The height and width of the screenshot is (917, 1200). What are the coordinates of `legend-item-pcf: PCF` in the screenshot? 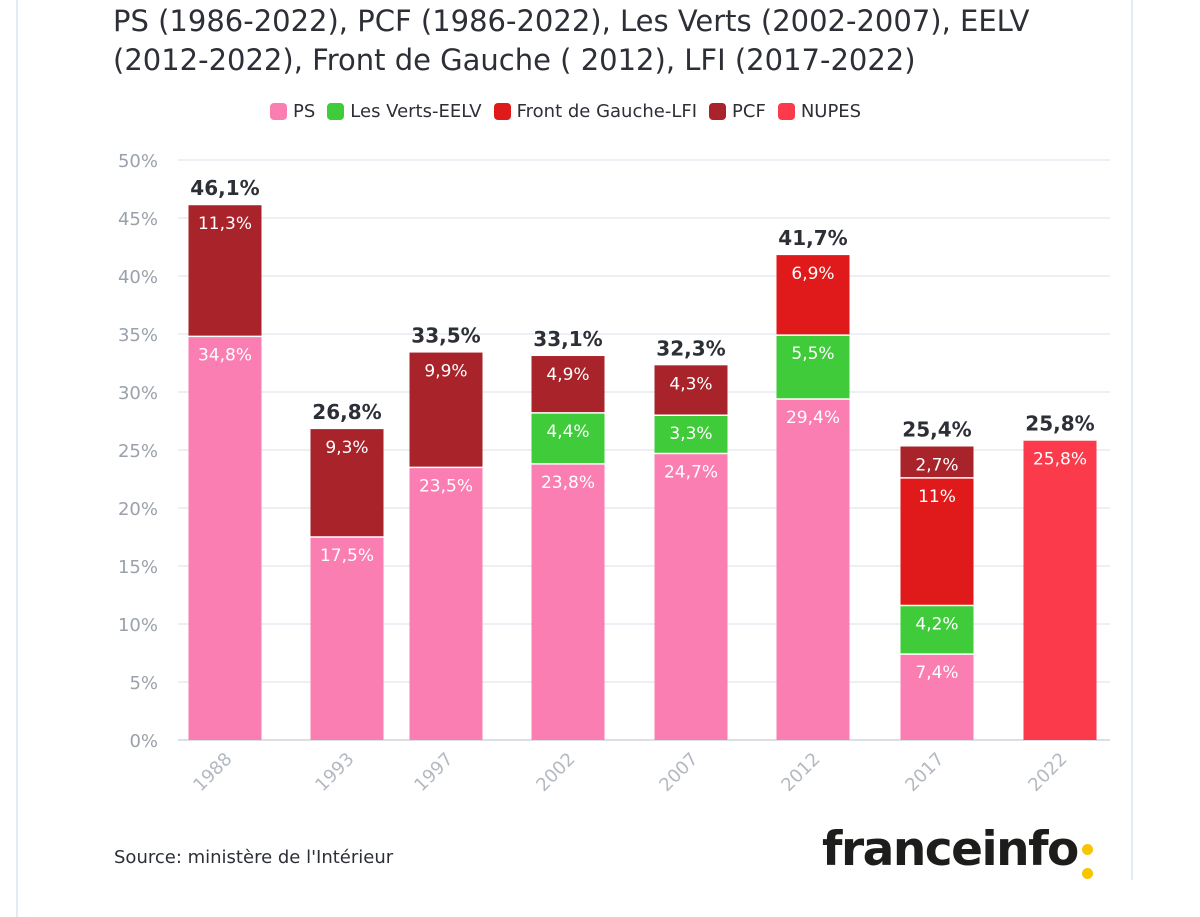 It's located at (737, 111).